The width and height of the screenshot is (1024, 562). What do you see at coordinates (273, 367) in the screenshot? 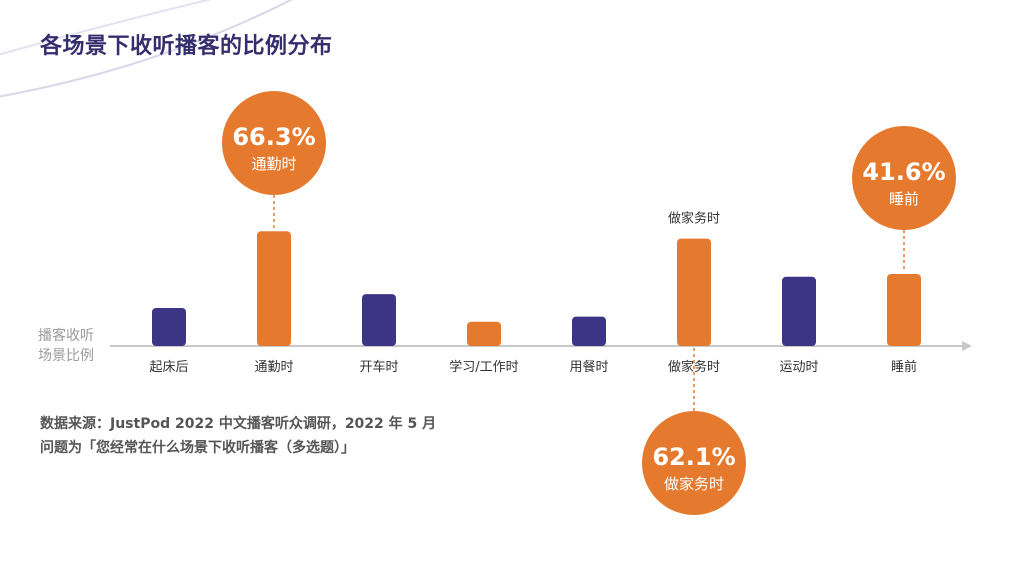
I see `x-tick-label-1: 通勤时` at bounding box center [273, 367].